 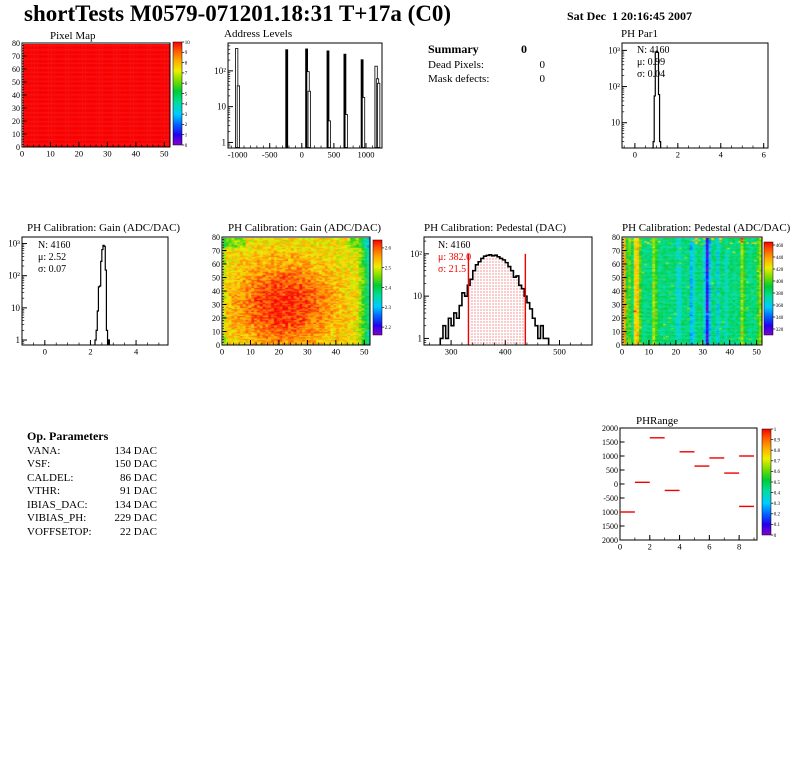 I want to click on address-levels-title: Address Levels, so click(x=258, y=34).